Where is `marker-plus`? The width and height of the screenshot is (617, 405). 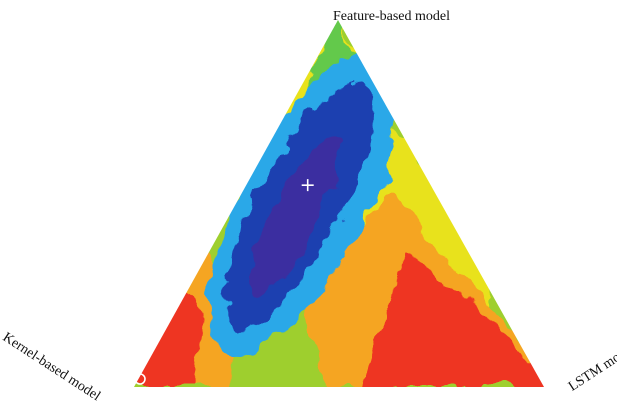 marker-plus is located at coordinates (307, 185).